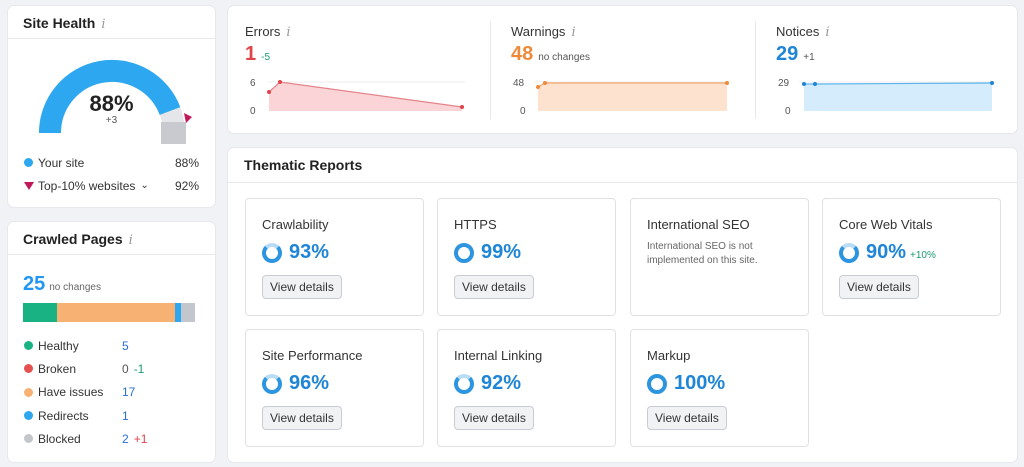  I want to click on tile-value: 90%, so click(886, 252).